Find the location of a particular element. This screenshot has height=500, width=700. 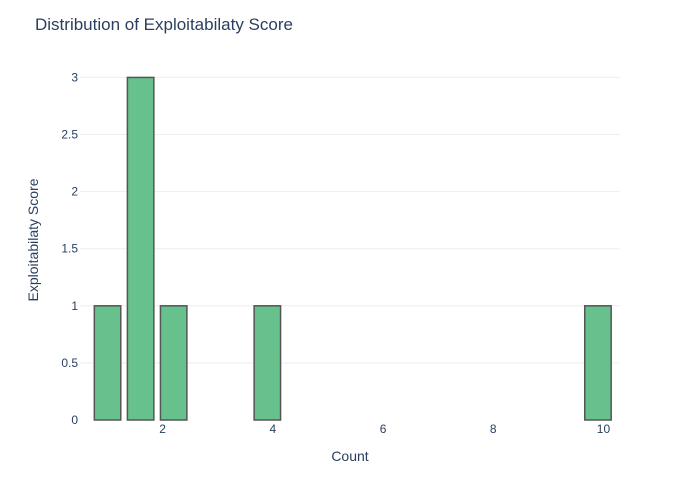

x-tick-labels: 2 4 6 8 10 is located at coordinates (384, 429).